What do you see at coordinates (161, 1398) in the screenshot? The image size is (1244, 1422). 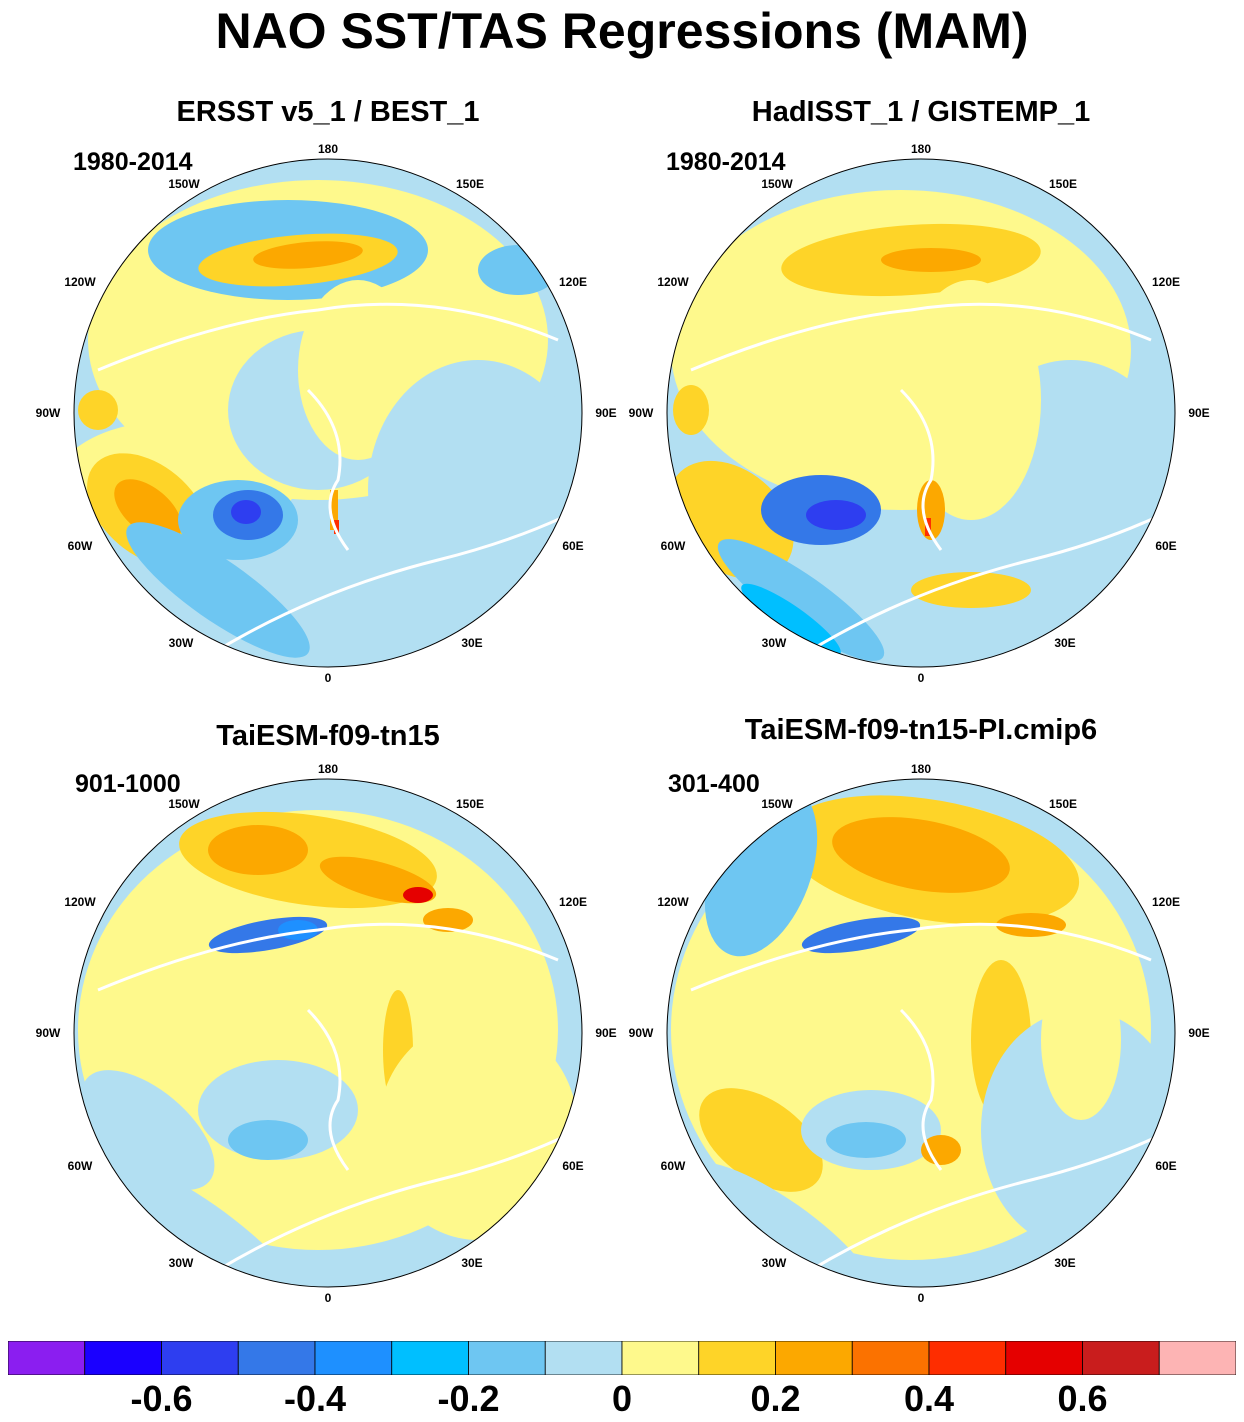 I see `colorbar-tick-label: -0.6` at bounding box center [161, 1398].